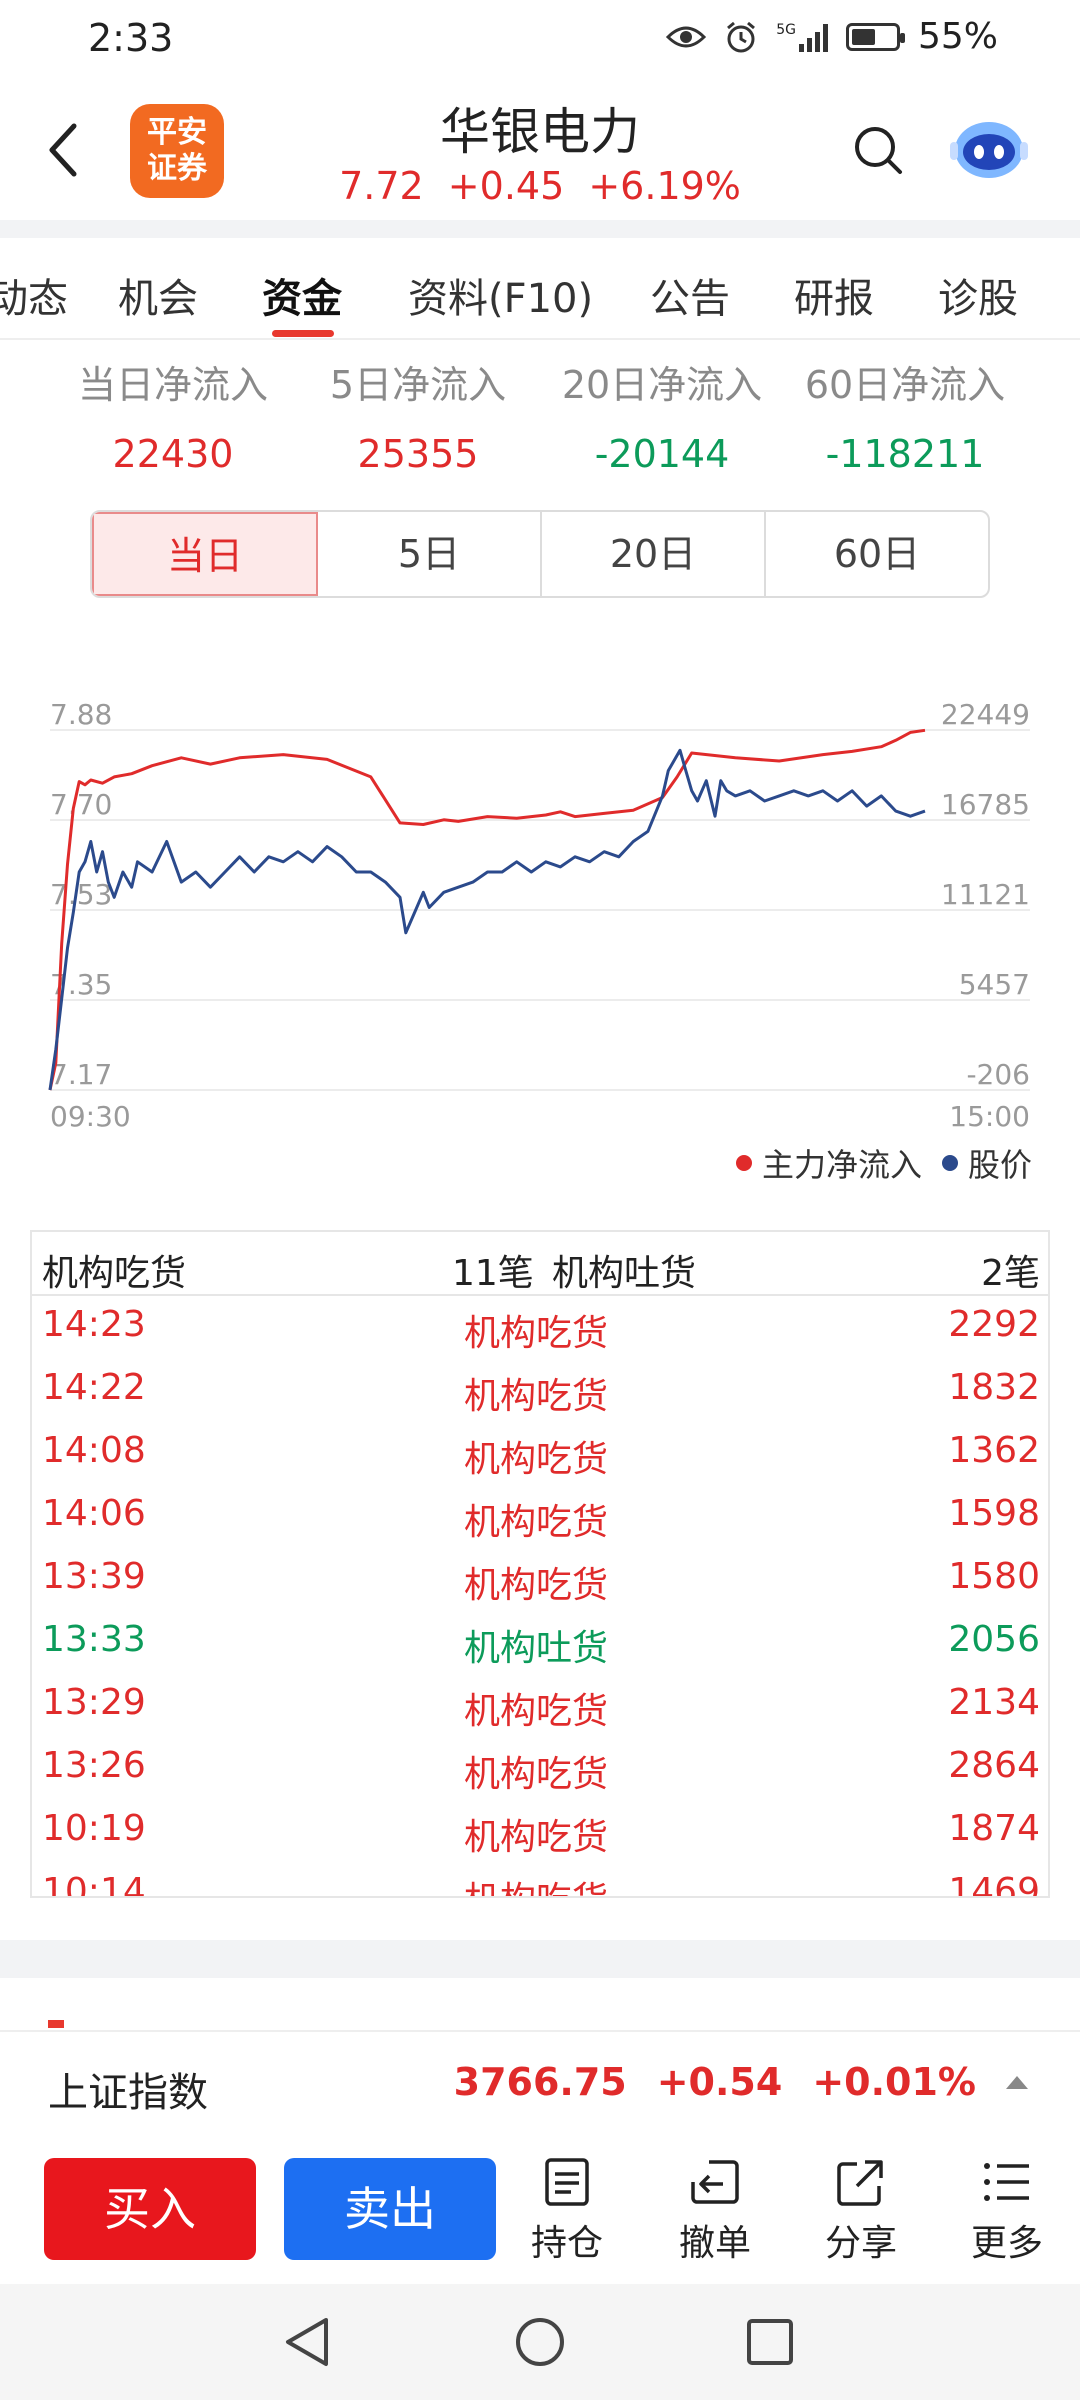 This screenshot has width=1080, height=2400. Describe the element at coordinates (957, 36) in the screenshot. I see `battery-percent: 55%` at that location.